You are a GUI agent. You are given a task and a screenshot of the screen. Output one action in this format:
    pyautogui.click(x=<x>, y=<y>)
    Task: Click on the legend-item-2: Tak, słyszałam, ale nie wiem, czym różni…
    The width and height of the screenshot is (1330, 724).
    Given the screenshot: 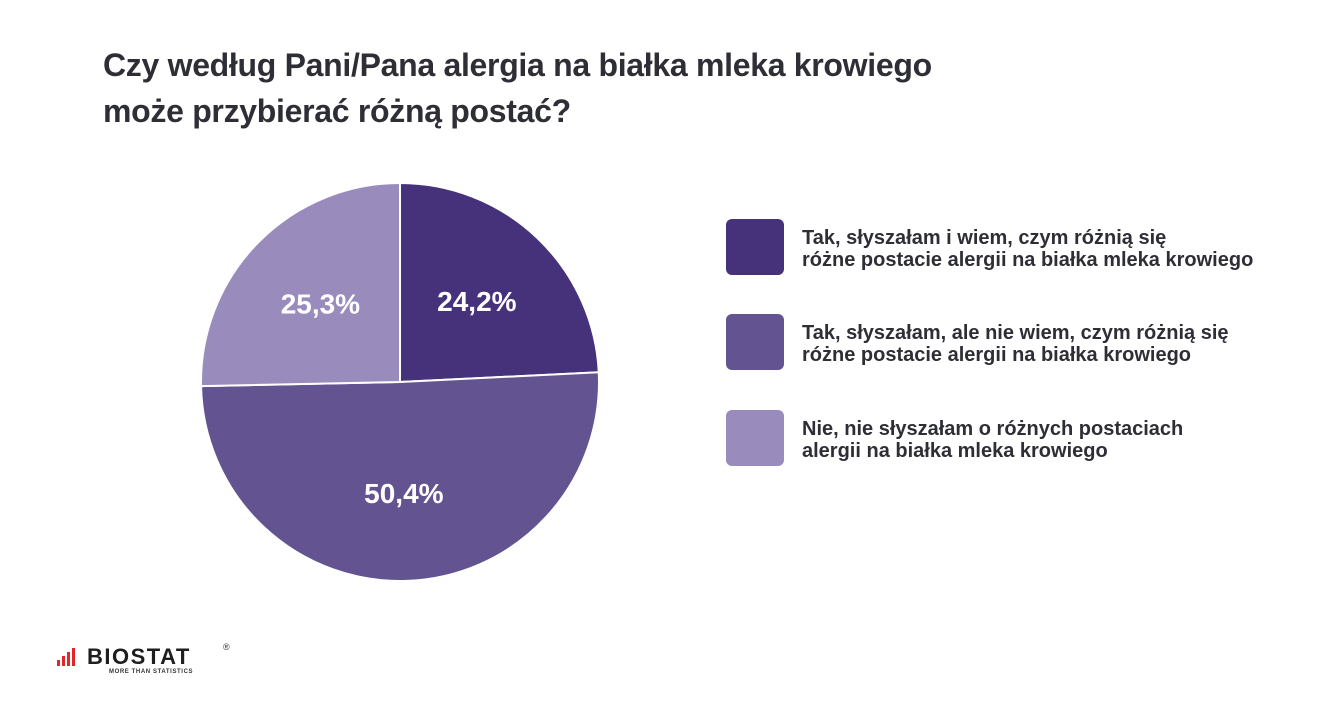 What is the action you would take?
    pyautogui.click(x=1026, y=343)
    